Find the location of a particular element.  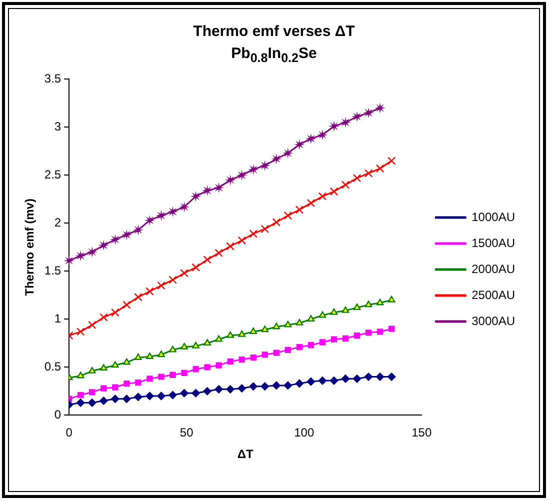

y-tick-label: 3.5 is located at coordinates (53, 79).